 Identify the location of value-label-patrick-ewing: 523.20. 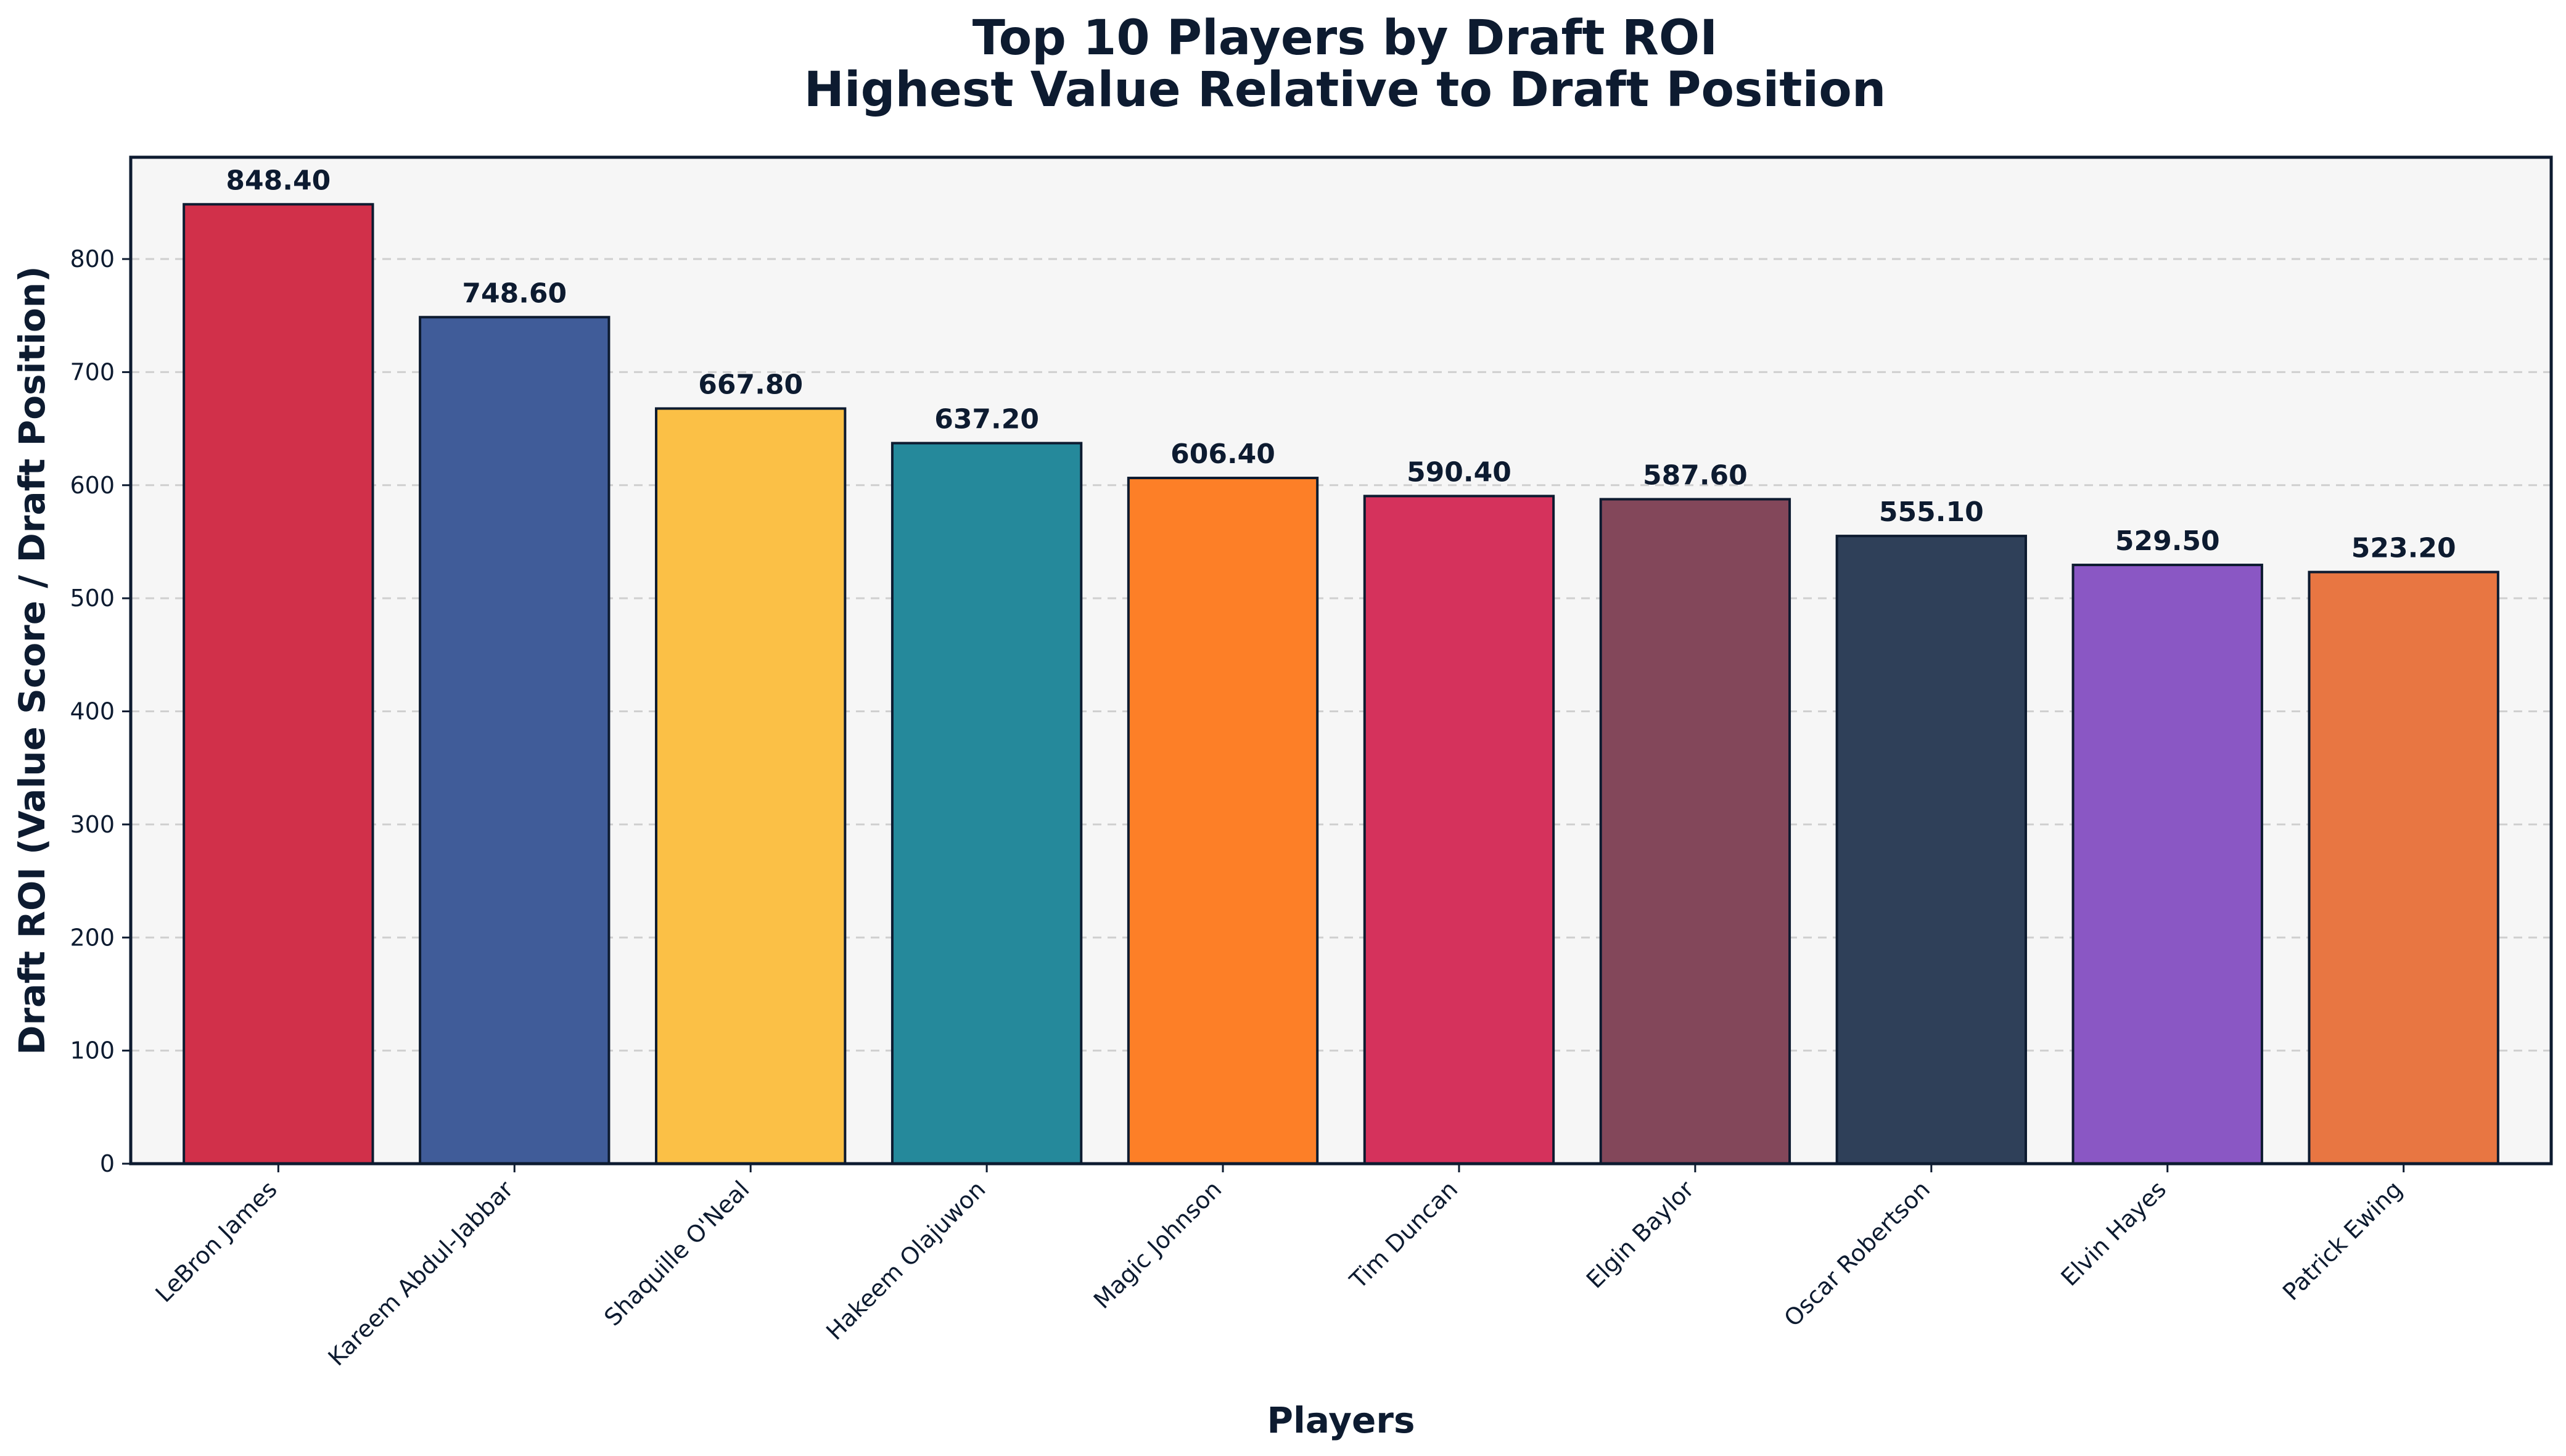
(2403, 548).